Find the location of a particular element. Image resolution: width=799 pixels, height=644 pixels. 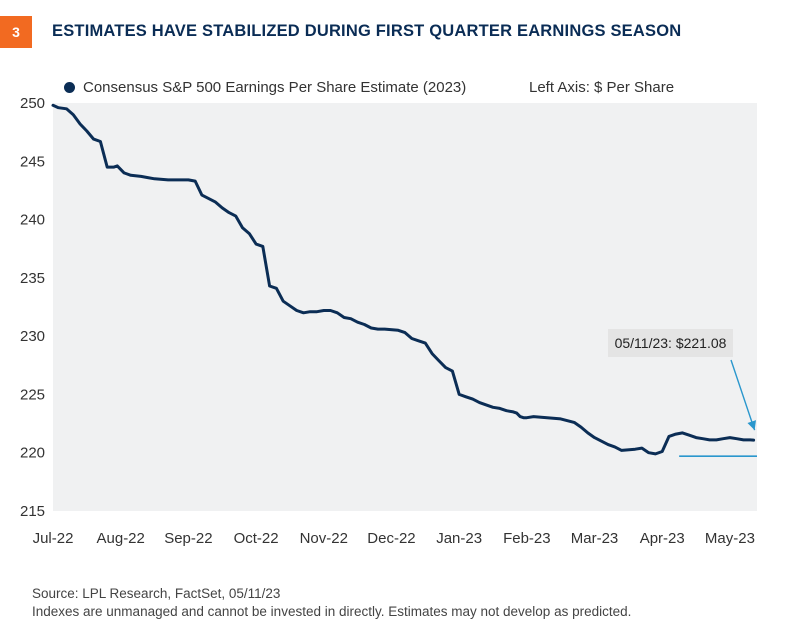

x-tick-label: Dec-22 is located at coordinates (391, 538).